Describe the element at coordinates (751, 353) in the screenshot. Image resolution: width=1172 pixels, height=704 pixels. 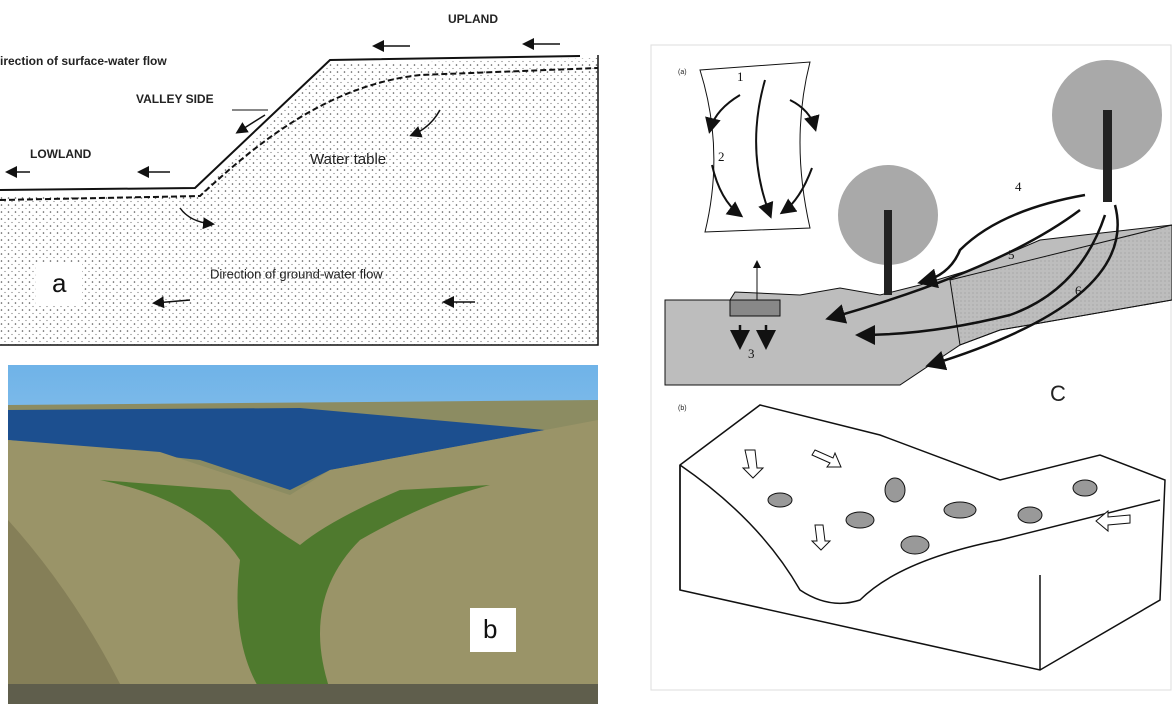
I see `number: 3` at that location.